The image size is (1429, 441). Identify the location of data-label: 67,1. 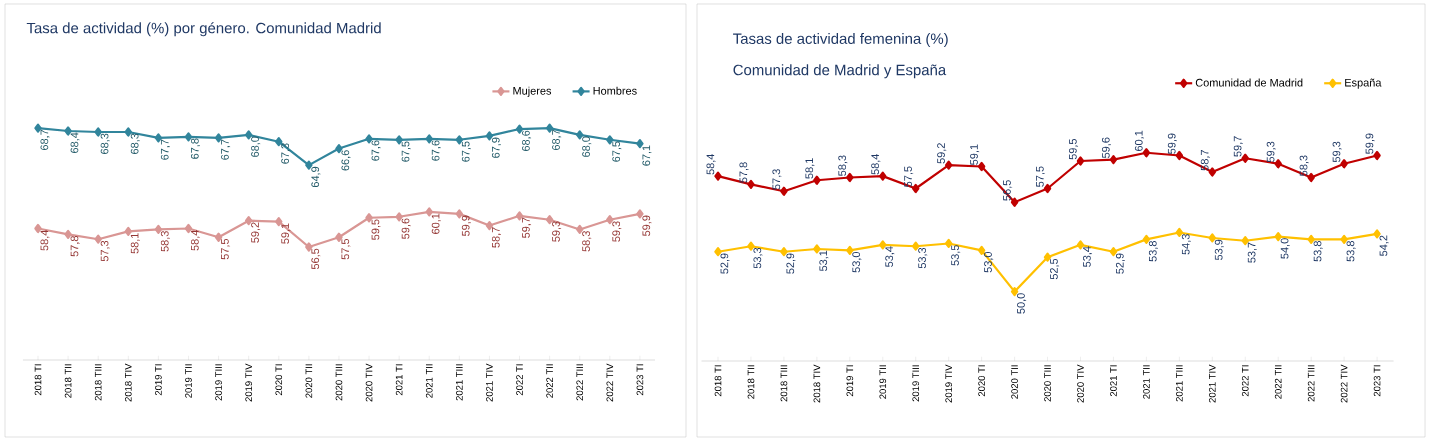
(647, 155).